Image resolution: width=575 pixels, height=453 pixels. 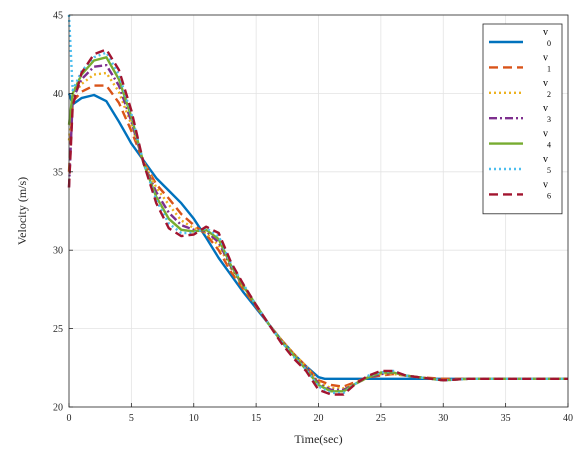 I want to click on y-axis-label: Velocity (m/s), so click(x=22, y=211).